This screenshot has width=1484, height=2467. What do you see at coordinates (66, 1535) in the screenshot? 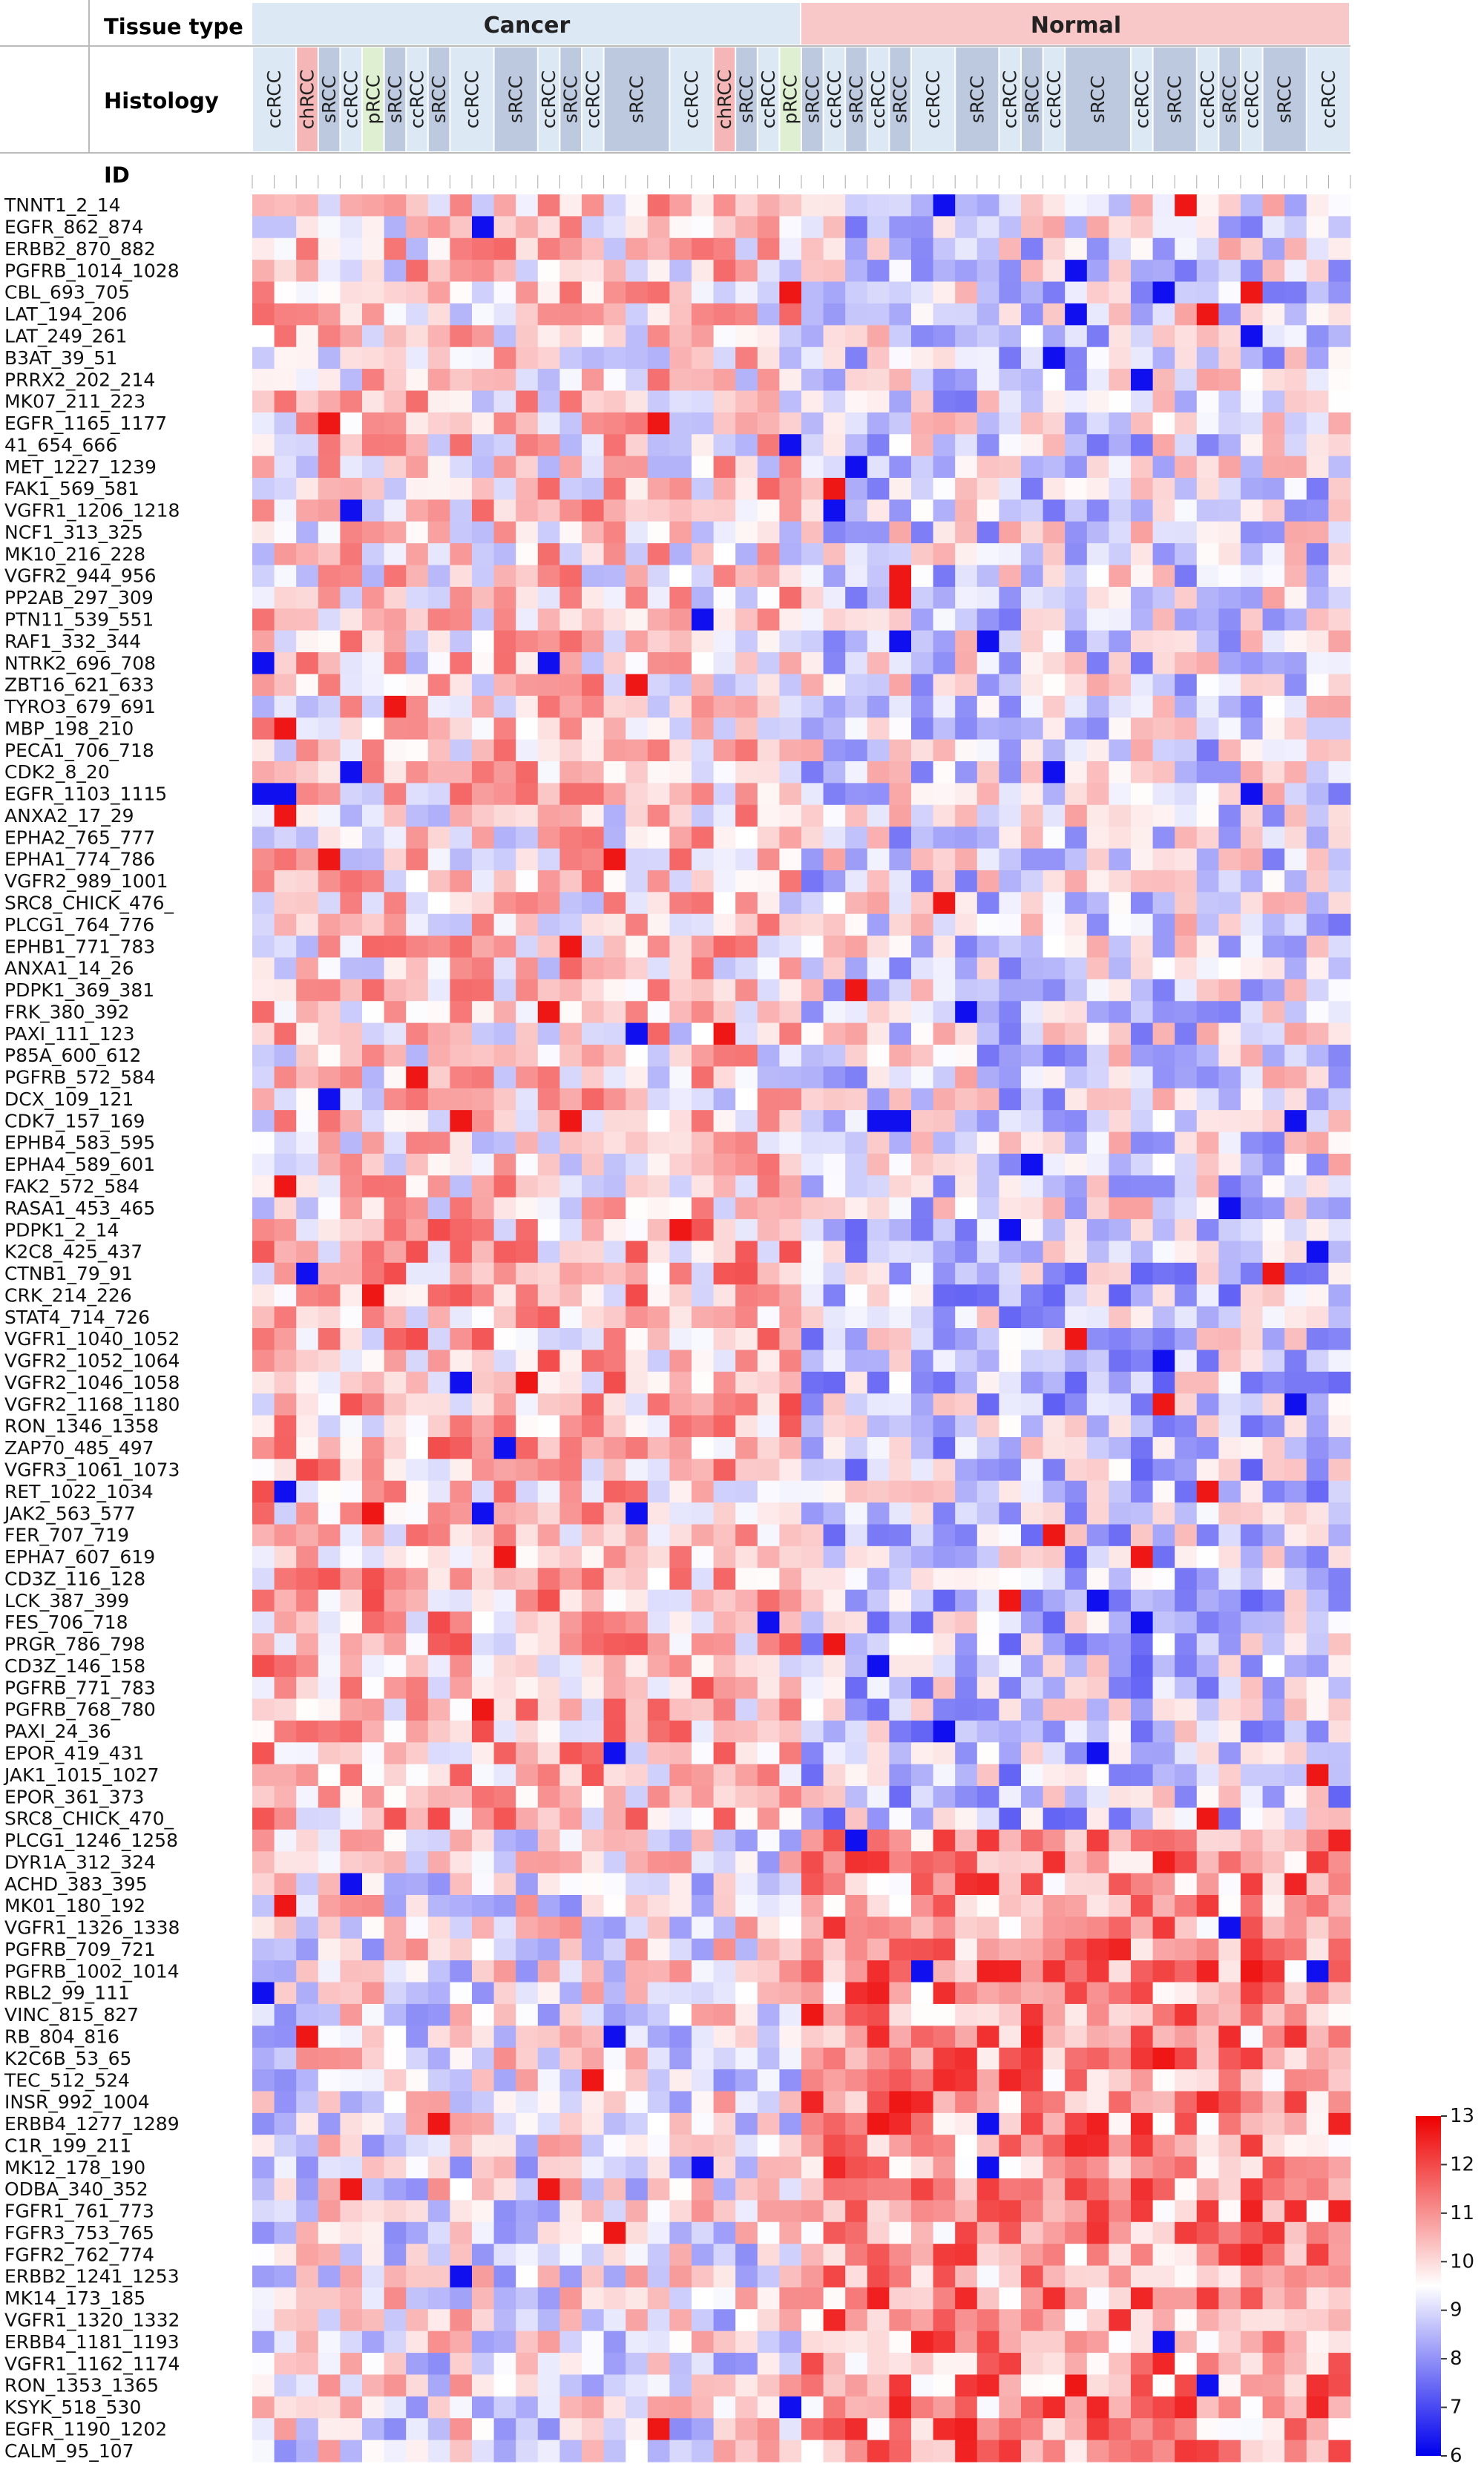
I see `row-label: FER_707_719` at bounding box center [66, 1535].